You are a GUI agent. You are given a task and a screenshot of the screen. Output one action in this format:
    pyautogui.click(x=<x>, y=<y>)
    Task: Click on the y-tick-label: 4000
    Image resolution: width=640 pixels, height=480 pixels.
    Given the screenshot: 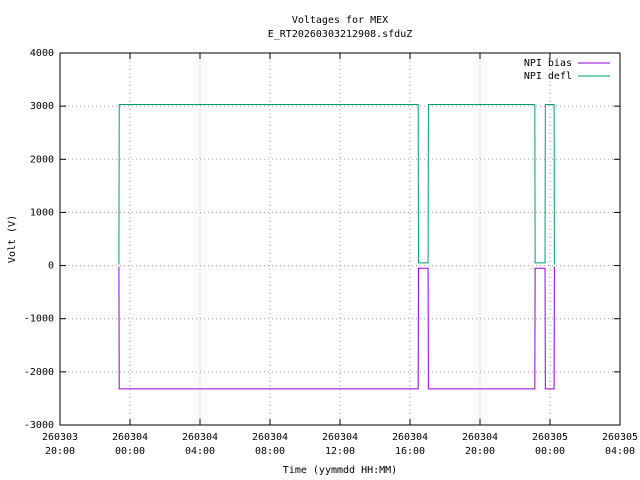 What is the action you would take?
    pyautogui.click(x=42, y=53)
    